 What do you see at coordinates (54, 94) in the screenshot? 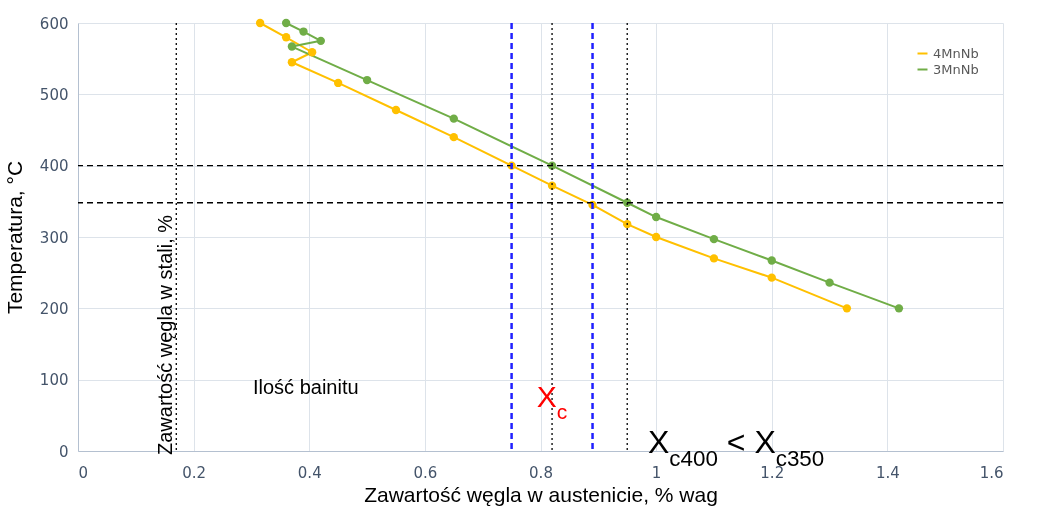
I see `y-tick-label: 500` at bounding box center [54, 94].